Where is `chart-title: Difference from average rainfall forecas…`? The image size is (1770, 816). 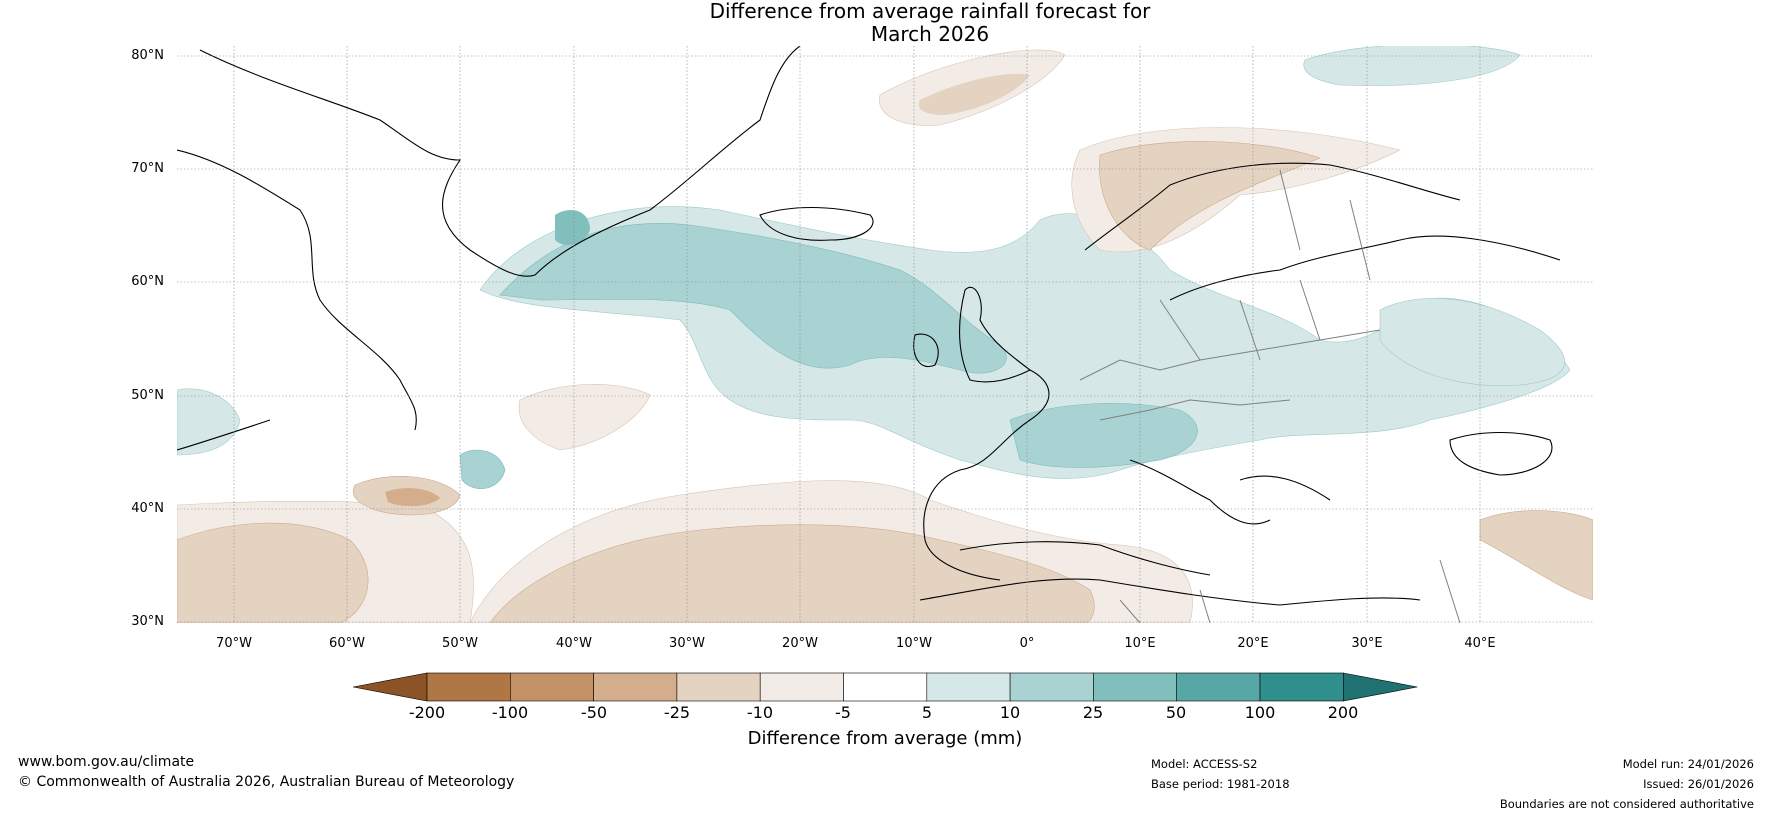 chart-title: Difference from average rainfall forecas… is located at coordinates (930, 23).